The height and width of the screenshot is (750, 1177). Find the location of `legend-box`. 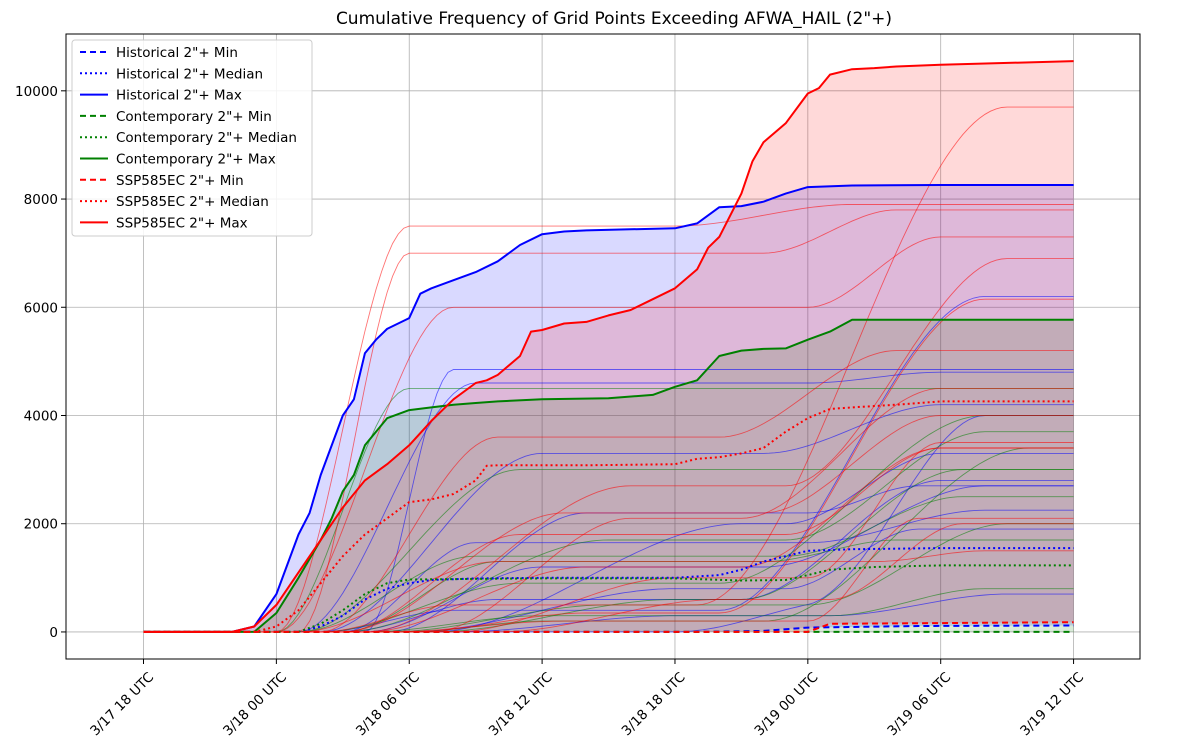

legend-box is located at coordinates (192, 138).